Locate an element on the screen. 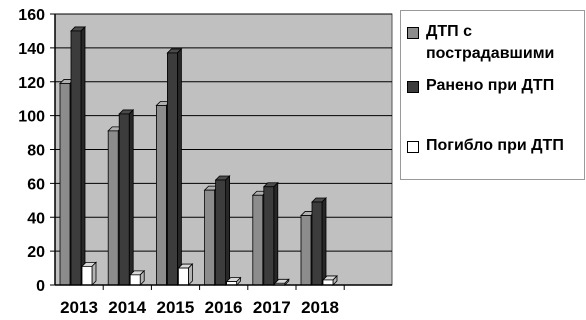 The height and width of the screenshot is (320, 586). y-tick-label: 160 is located at coordinates (31, 15).